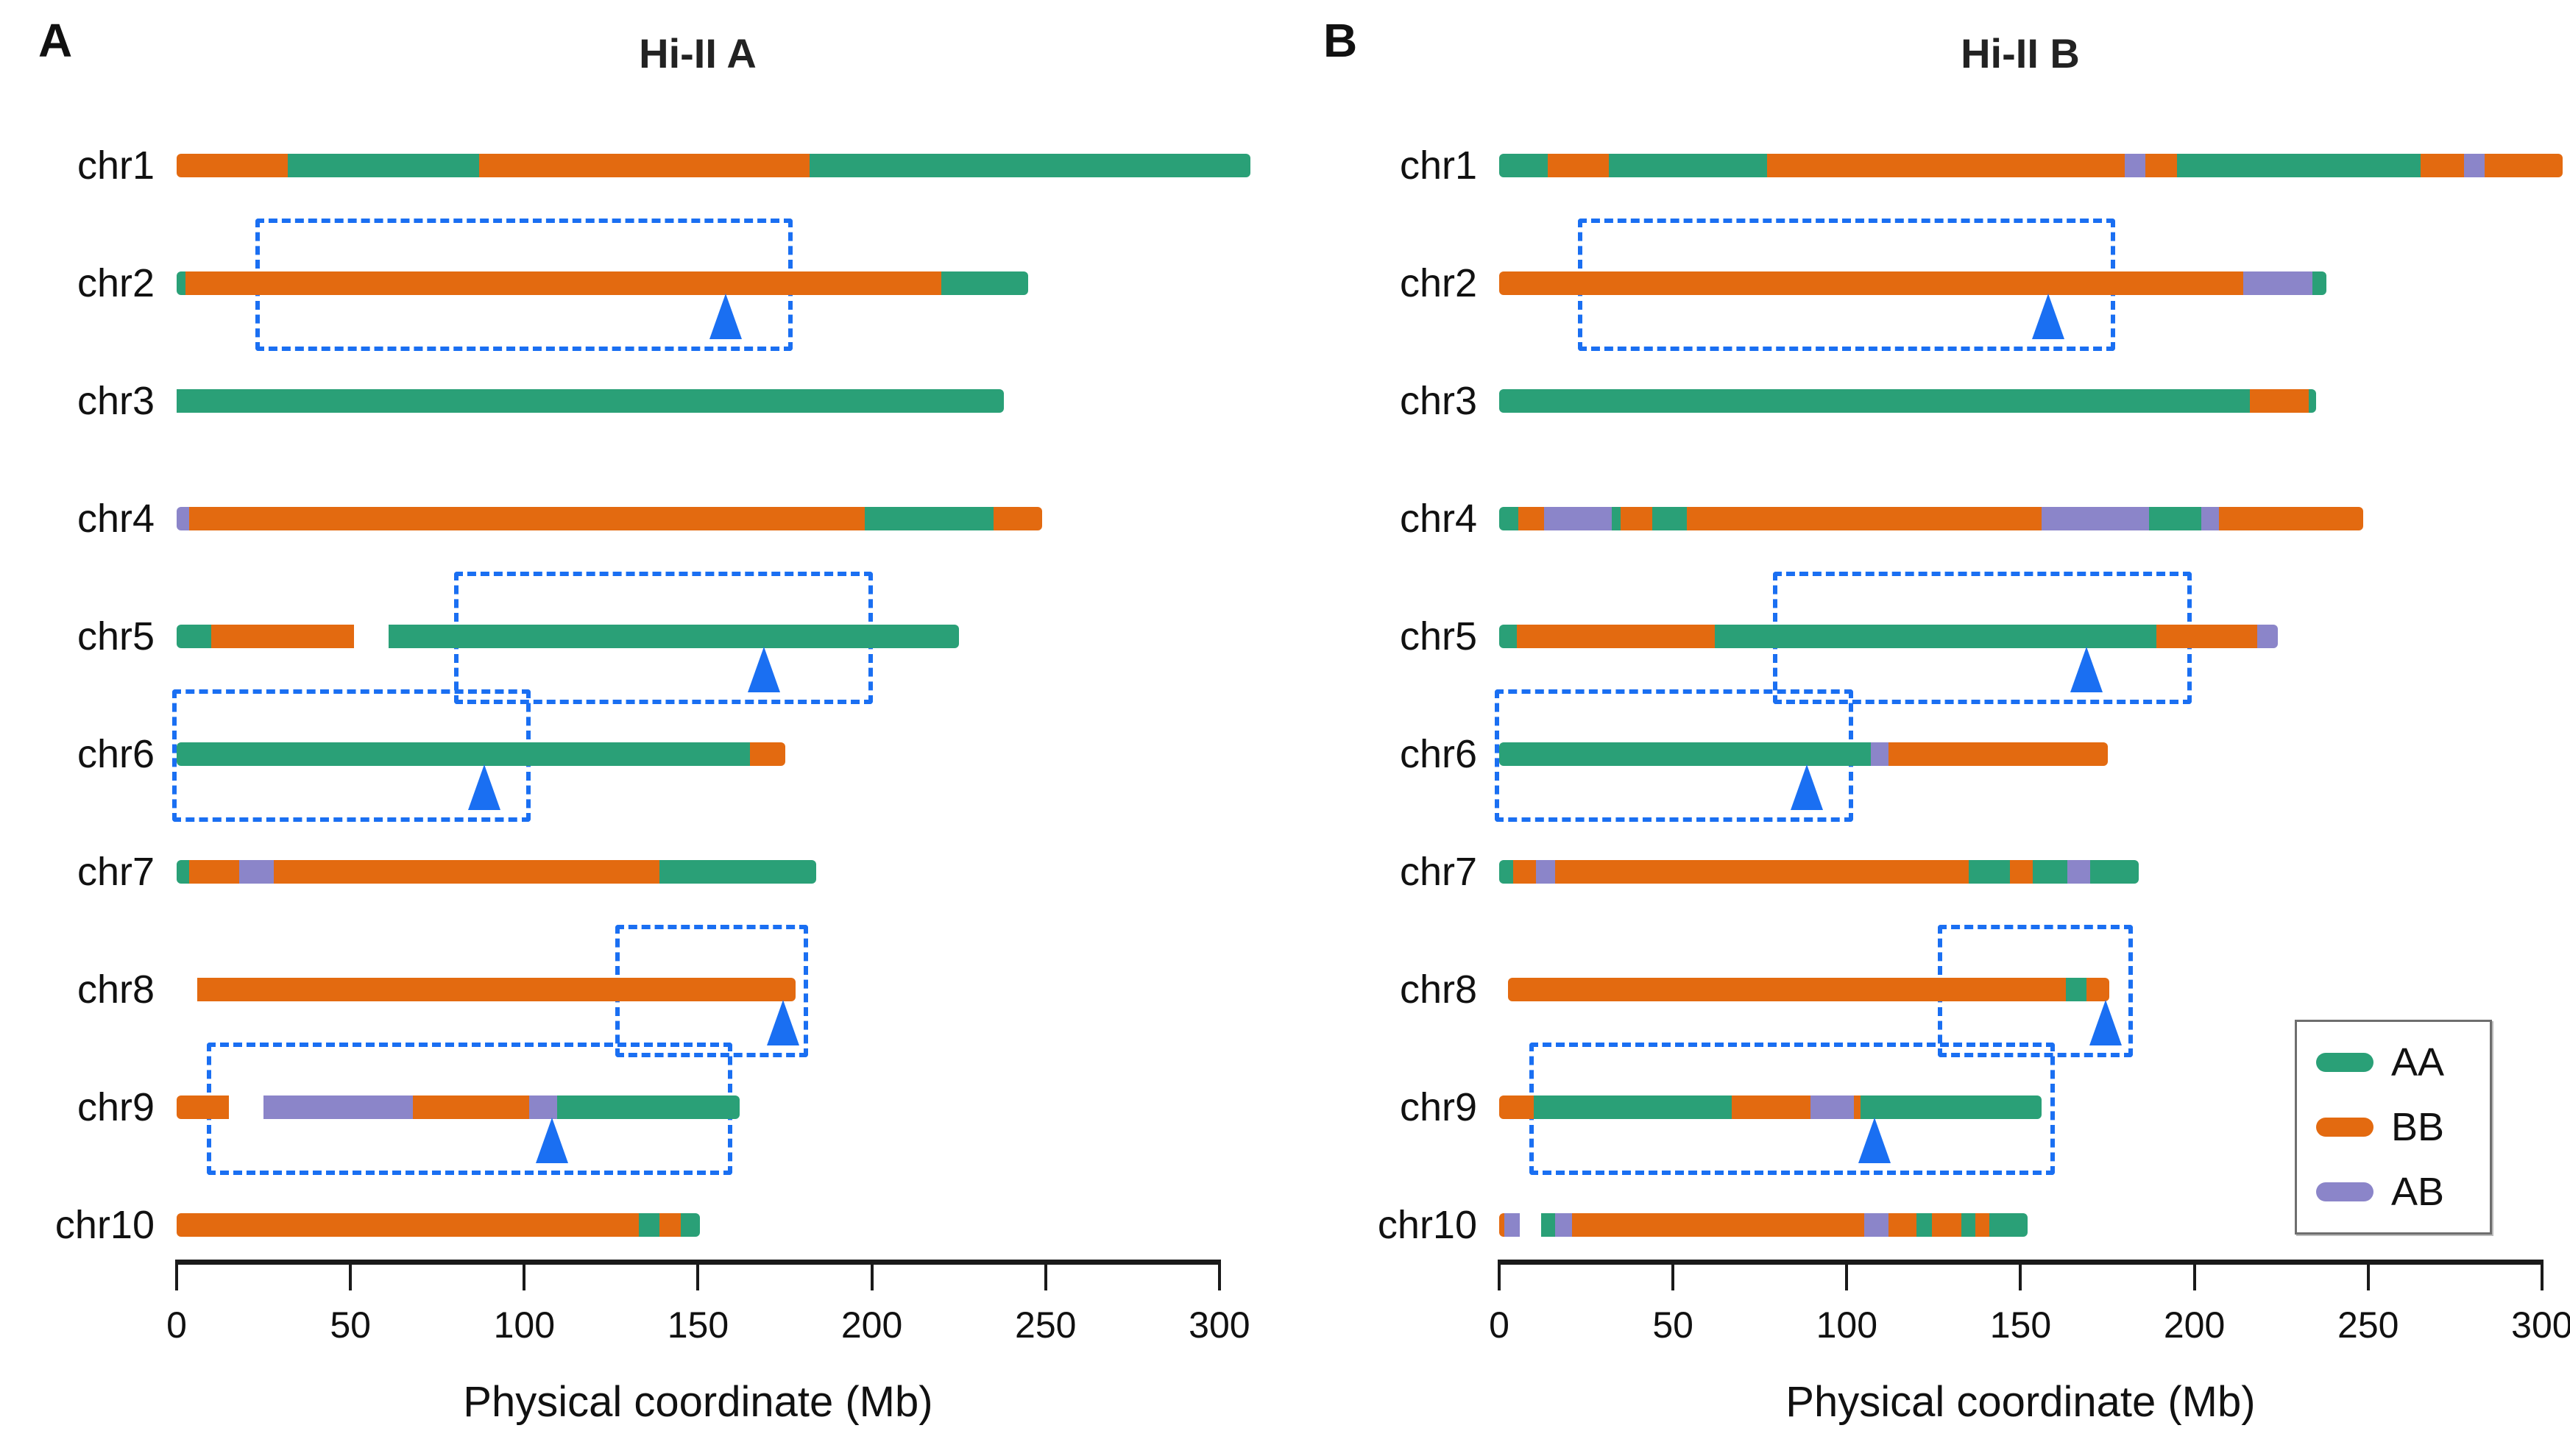 The width and height of the screenshot is (2570, 1456). Describe the element at coordinates (116, 636) in the screenshot. I see `chromosome-label: chr5` at that location.